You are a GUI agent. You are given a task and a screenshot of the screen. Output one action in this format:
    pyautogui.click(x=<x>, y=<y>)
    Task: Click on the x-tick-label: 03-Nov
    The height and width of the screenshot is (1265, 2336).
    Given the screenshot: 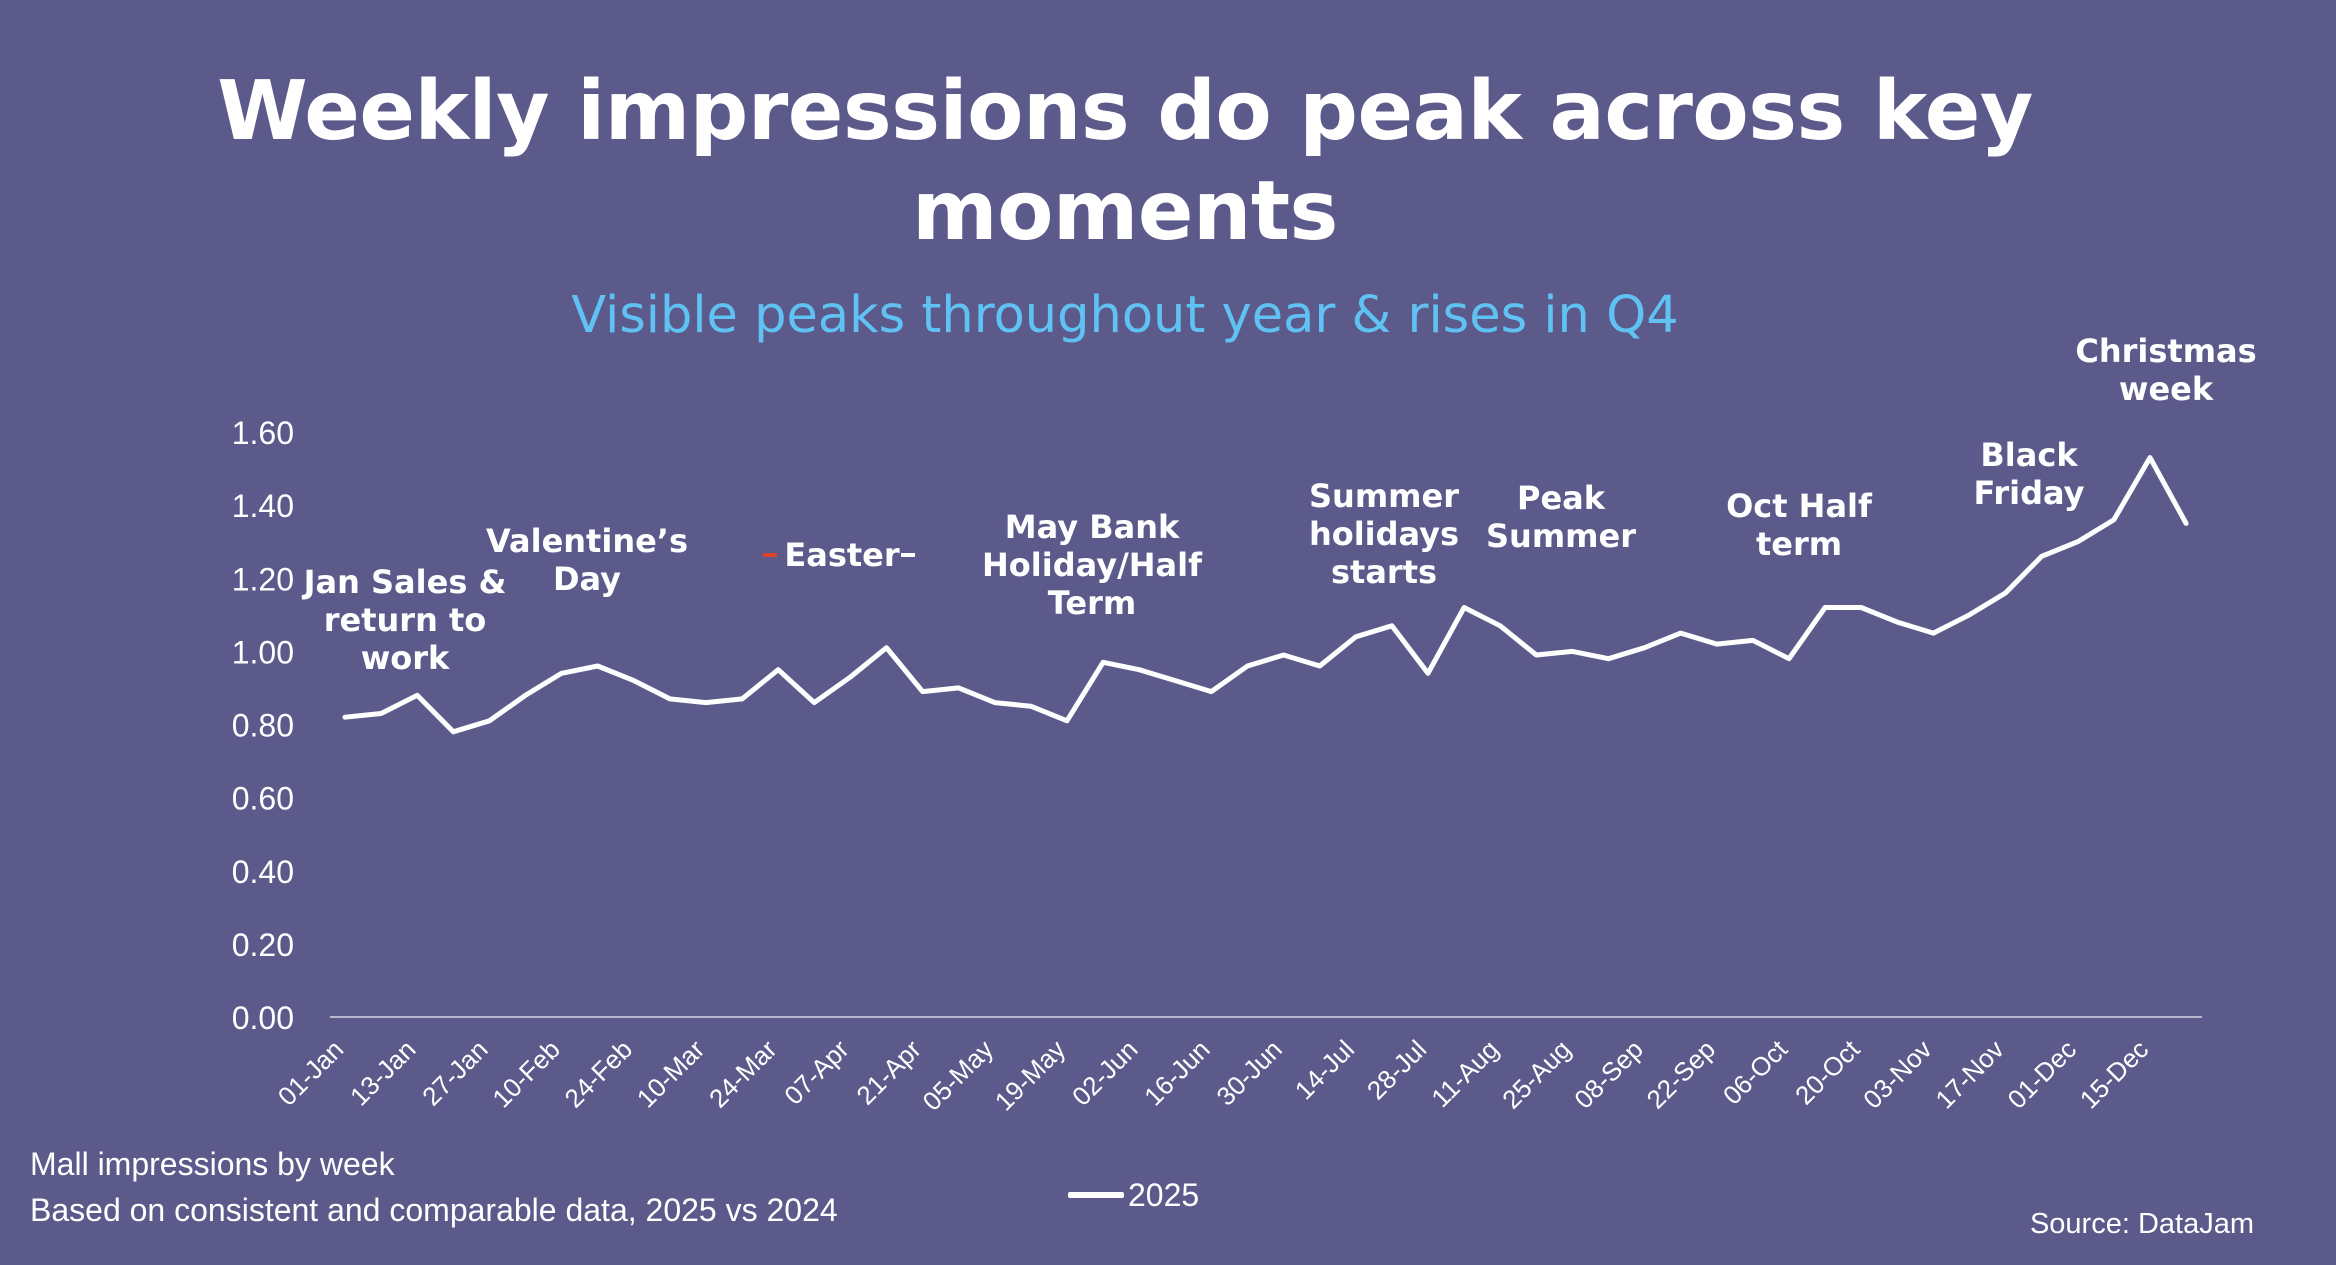 What is the action you would take?
    pyautogui.click(x=1897, y=1074)
    